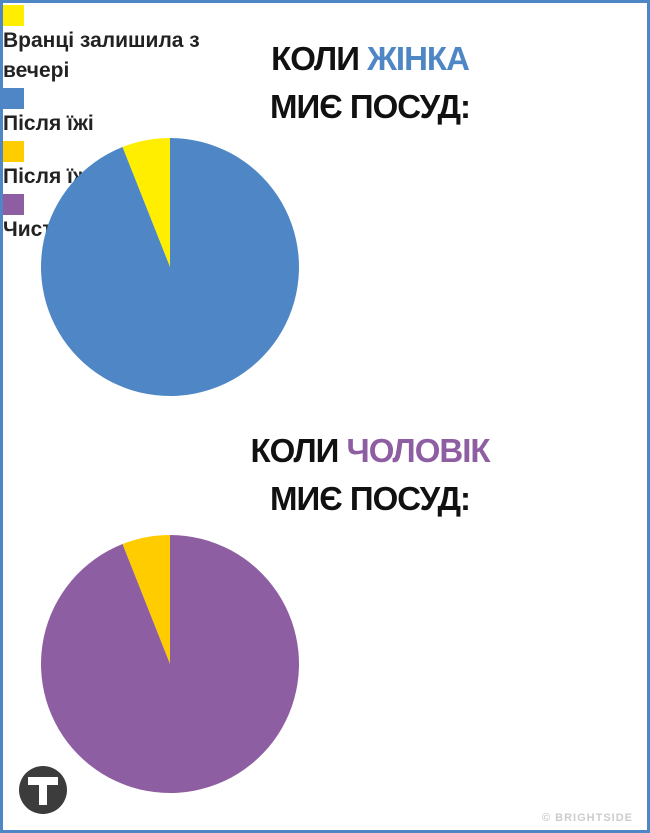 Image resolution: width=650 pixels, height=833 pixels. Describe the element at coordinates (587, 818) in the screenshot. I see `watermark: © BRIGHTSIDE` at that location.